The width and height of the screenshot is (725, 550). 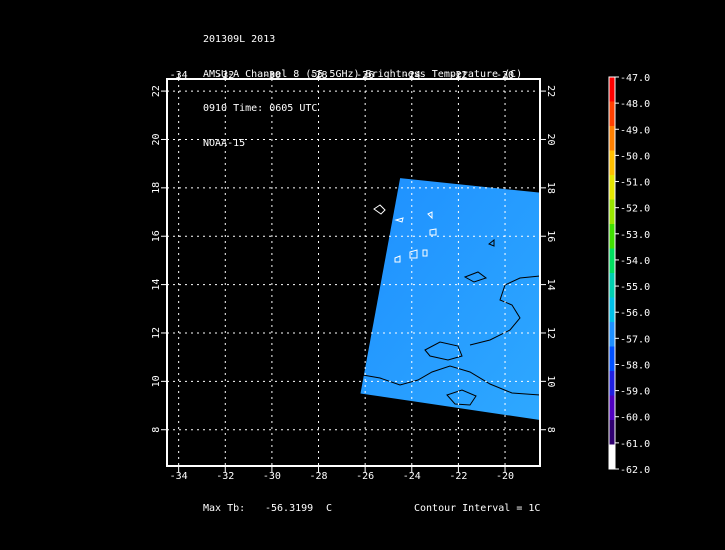 I want to click on colorbar-label: -47.0, so click(x=635, y=78).